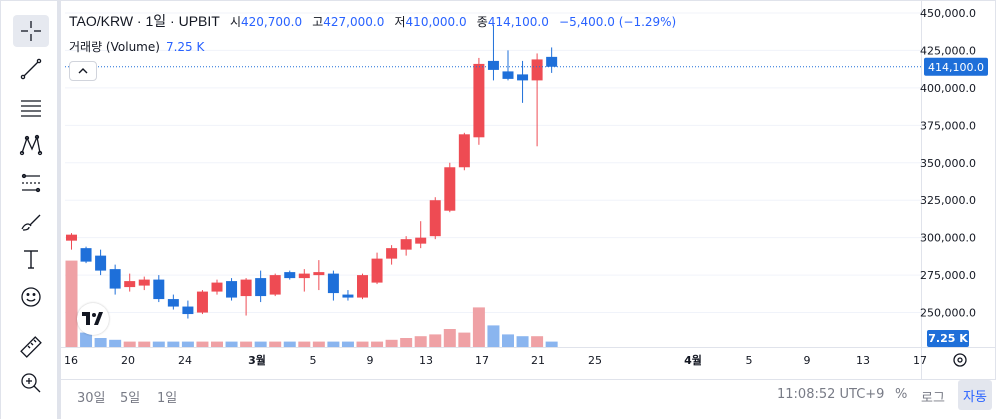  I want to click on x-tick-label: 3월, so click(257, 360).